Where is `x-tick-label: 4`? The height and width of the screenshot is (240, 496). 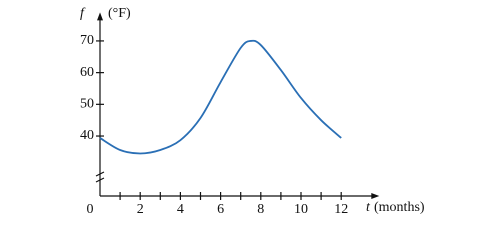 x-tick-label: 4 is located at coordinates (180, 209).